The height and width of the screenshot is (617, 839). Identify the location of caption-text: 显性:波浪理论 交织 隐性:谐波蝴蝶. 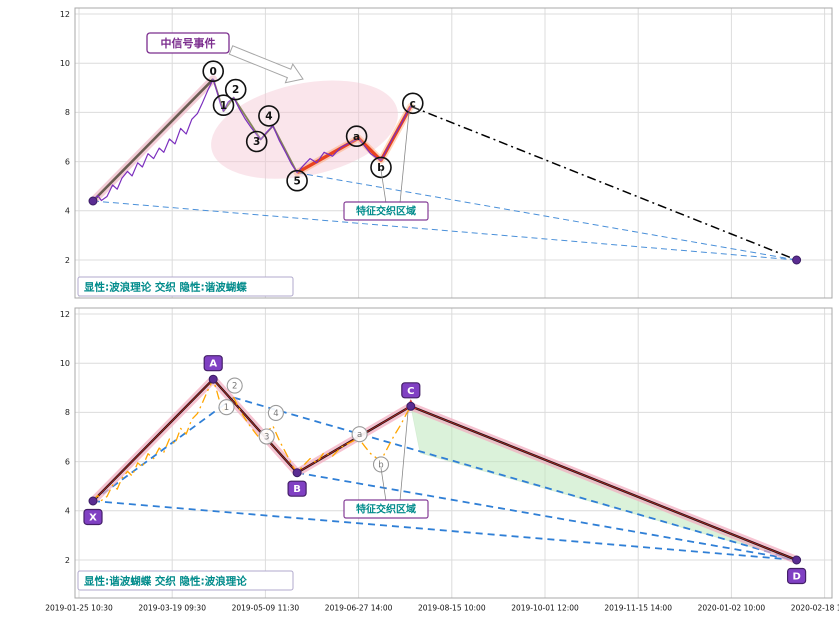
(165, 287).